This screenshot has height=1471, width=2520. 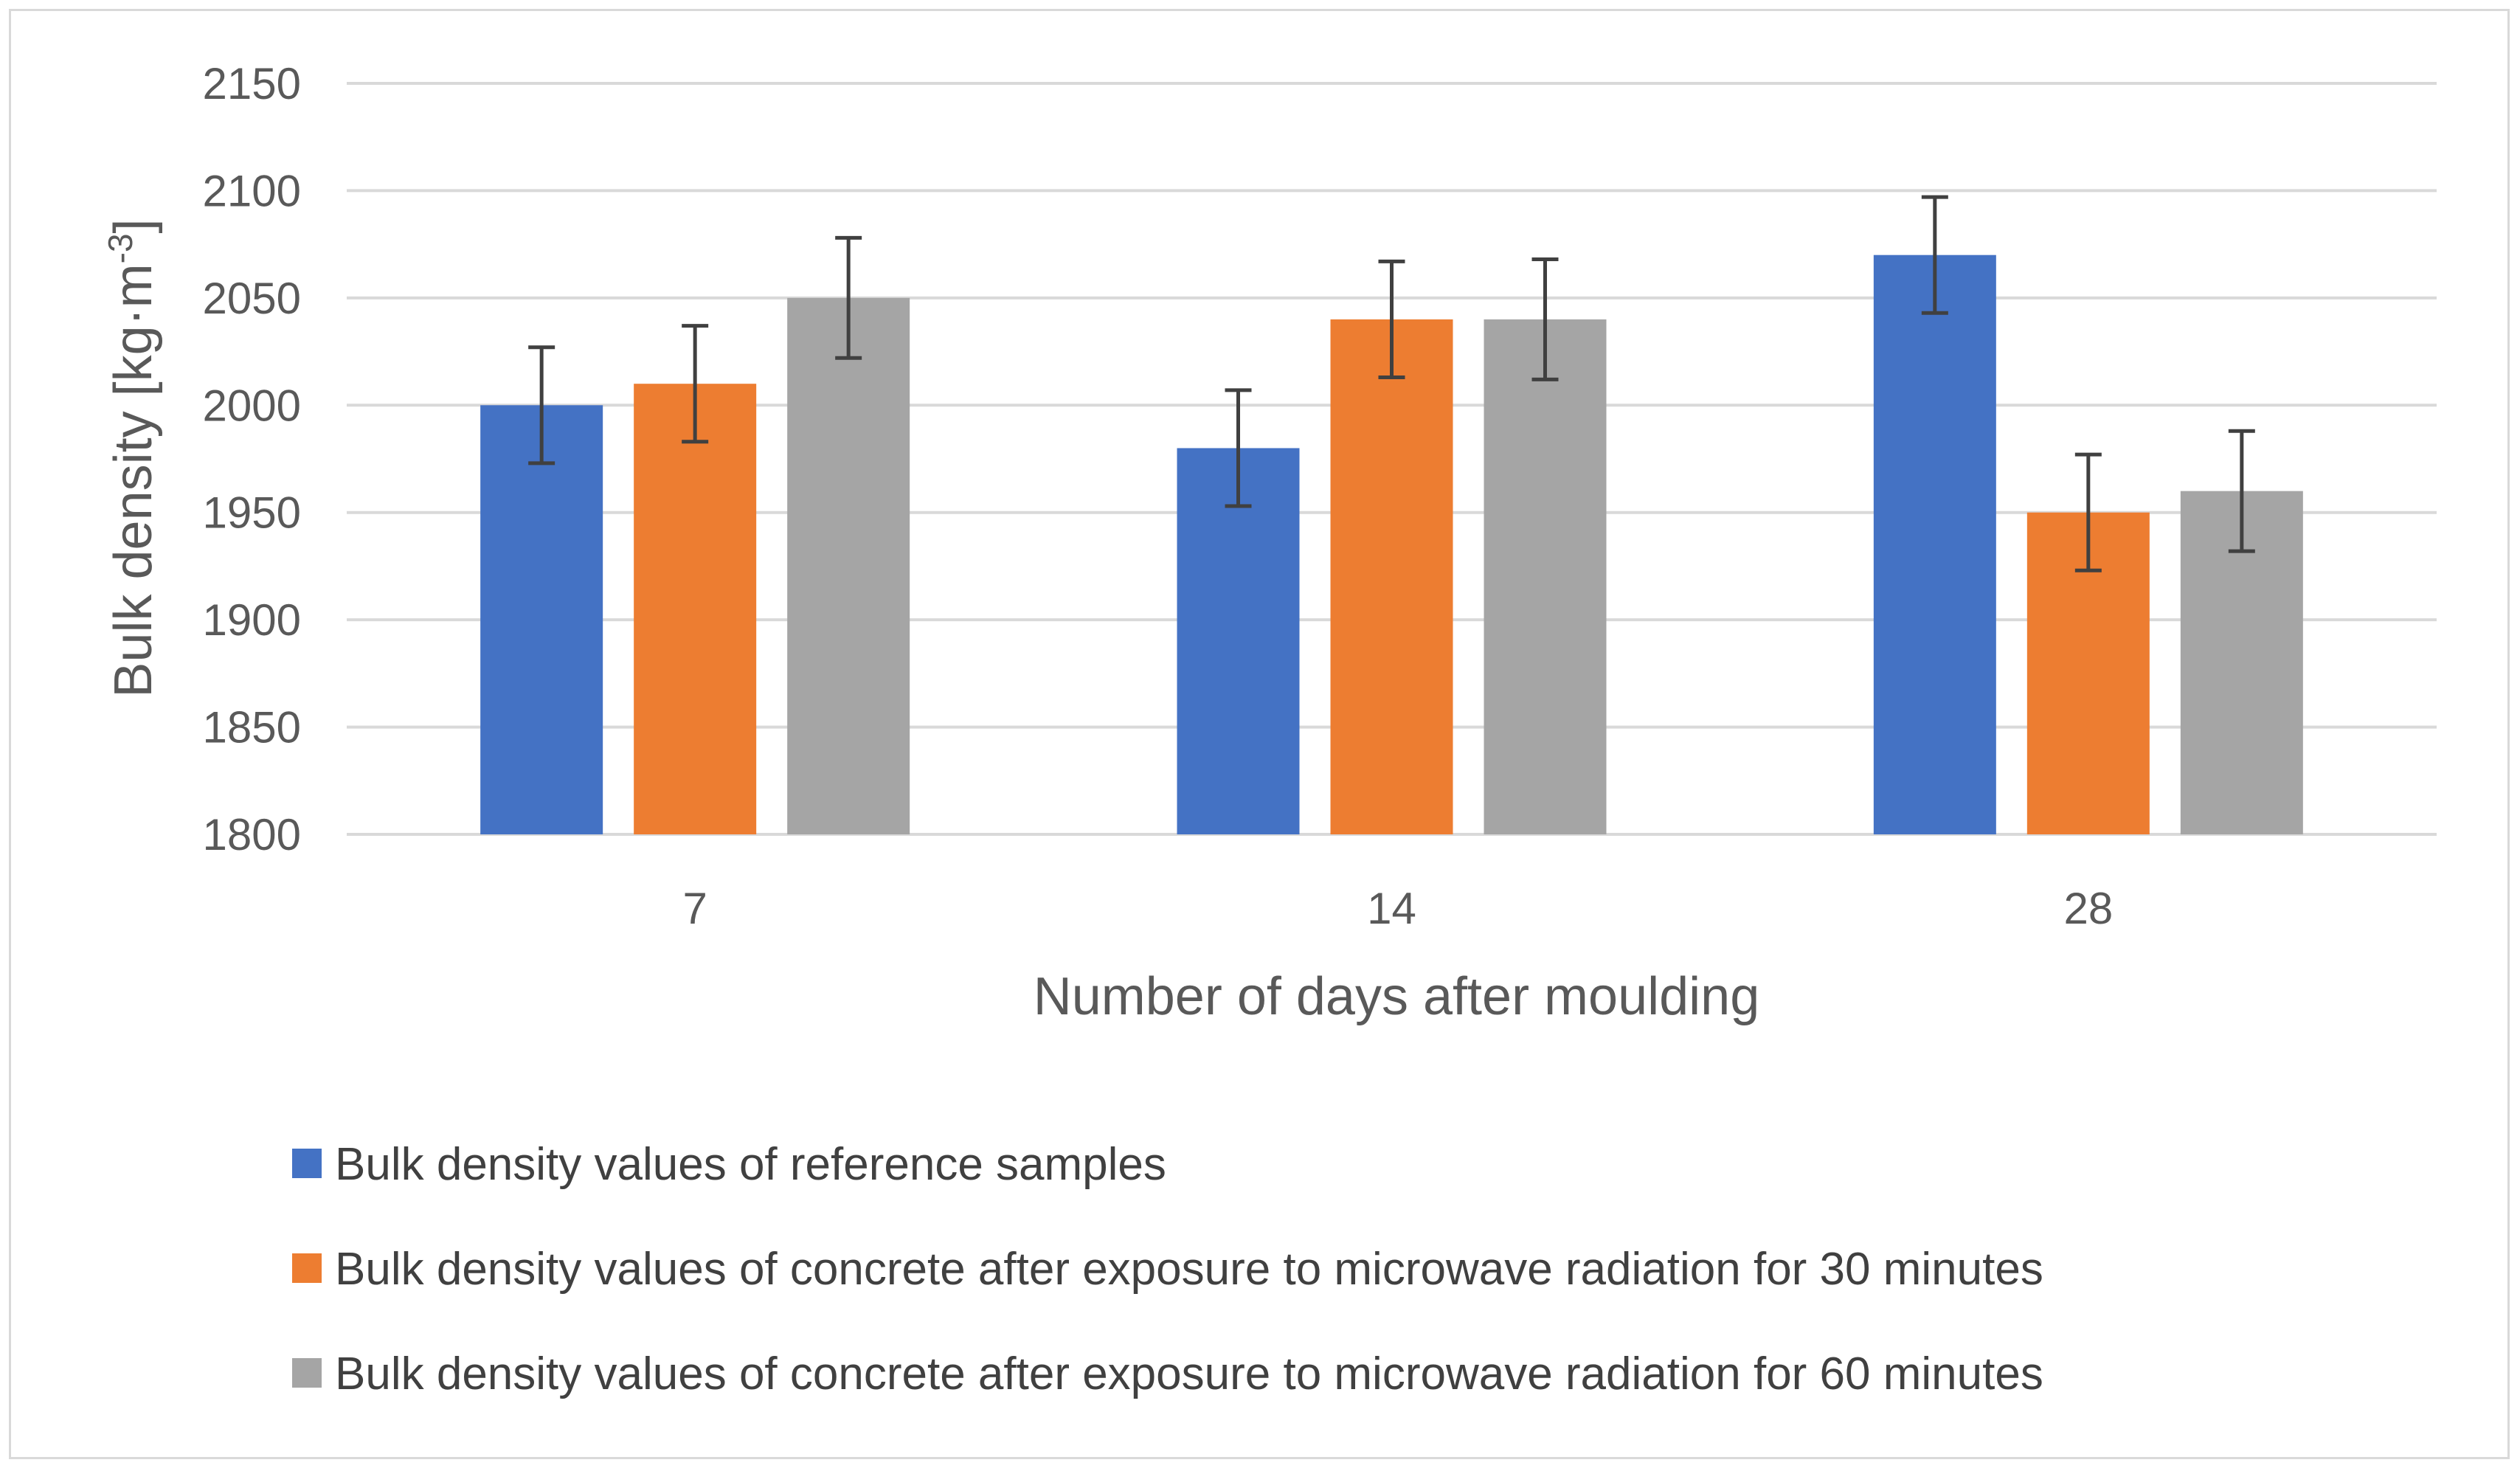 I want to click on y-tick-label: 2100, so click(x=252, y=191).